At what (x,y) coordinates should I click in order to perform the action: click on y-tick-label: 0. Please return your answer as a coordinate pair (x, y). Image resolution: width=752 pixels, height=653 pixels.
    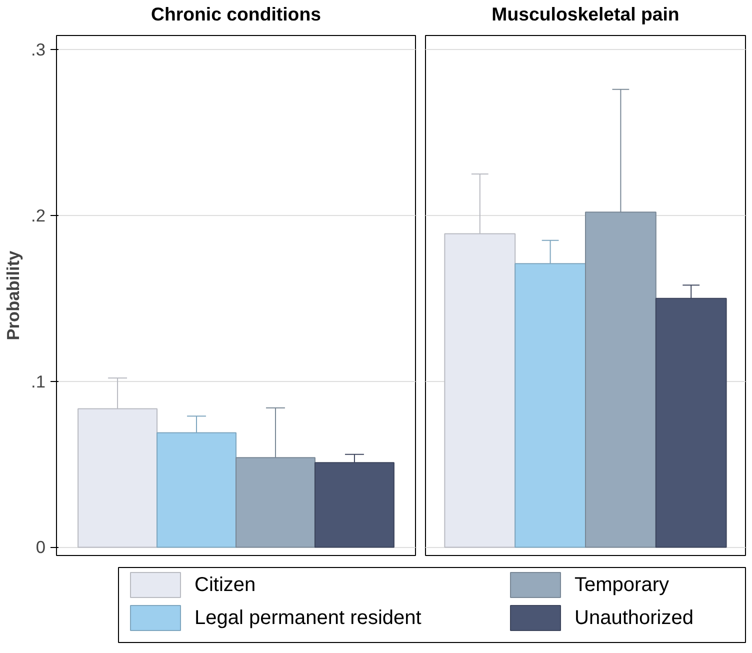
    Looking at the image, I should click on (41, 547).